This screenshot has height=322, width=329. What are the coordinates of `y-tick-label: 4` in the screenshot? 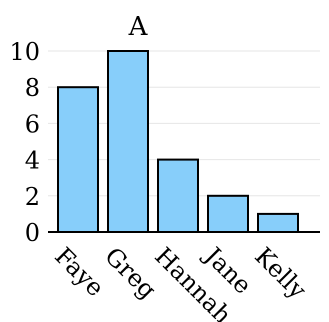 It's located at (32, 161).